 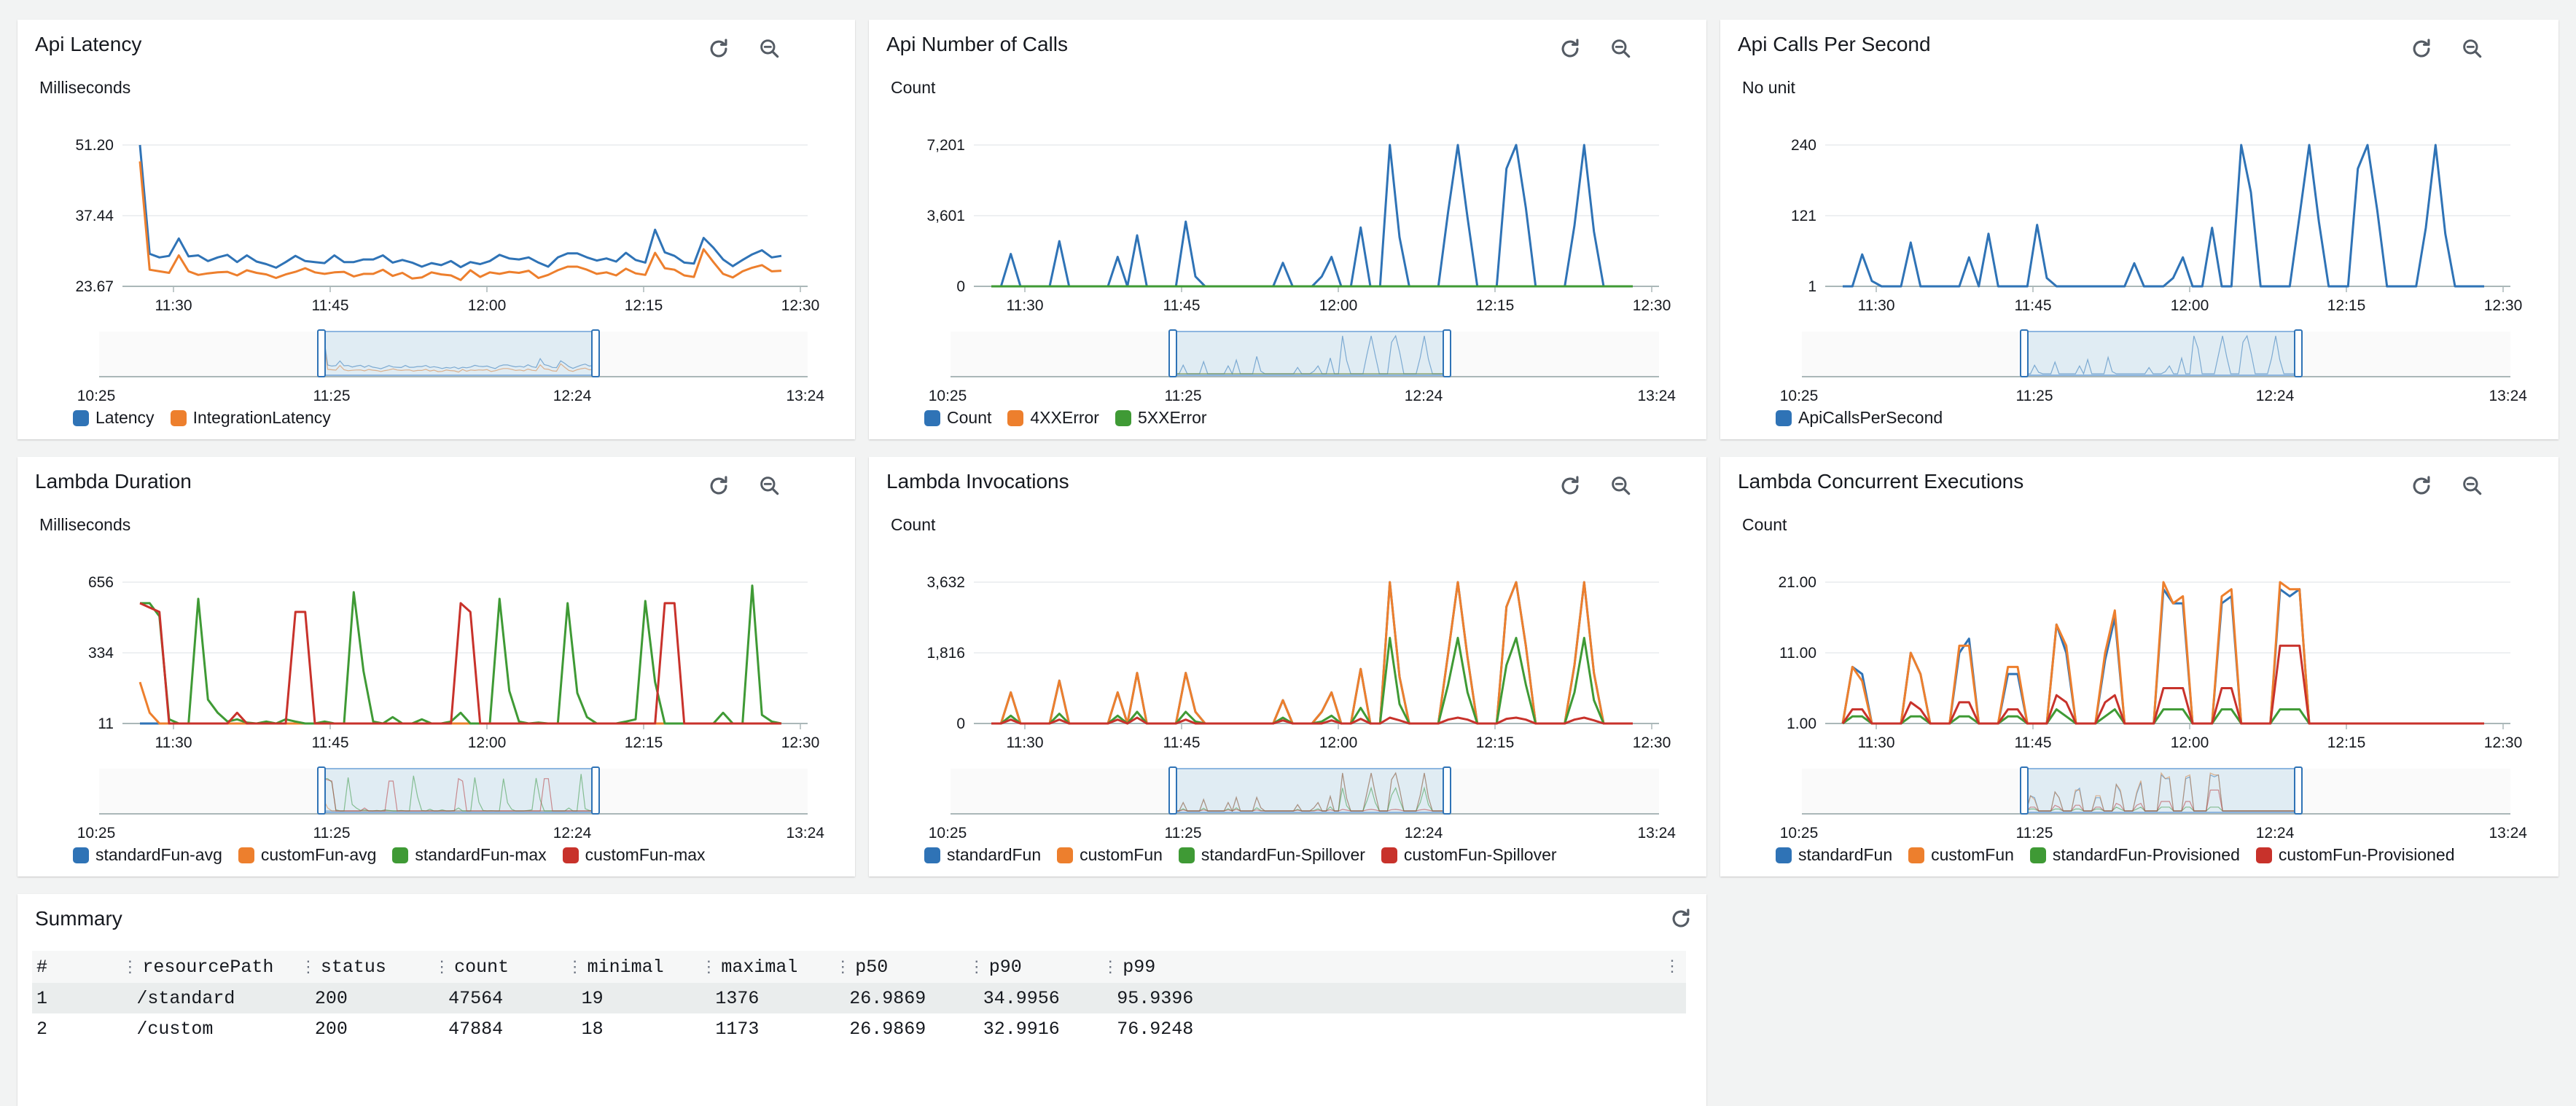 I want to click on column-header-resourcepath: ⋮ resourcePath, so click(x=207, y=967).